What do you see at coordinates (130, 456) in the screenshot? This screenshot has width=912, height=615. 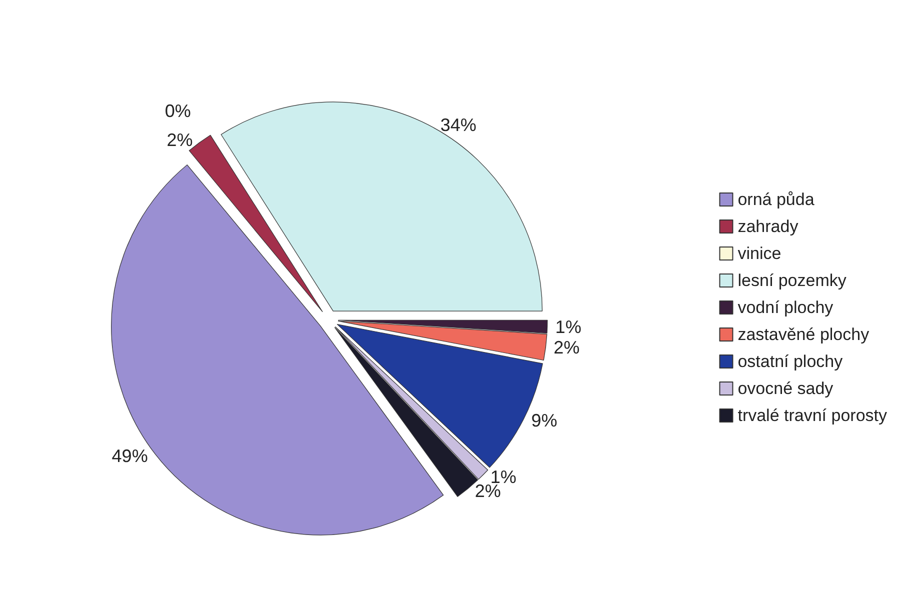 I see `data-label: 49%` at bounding box center [130, 456].